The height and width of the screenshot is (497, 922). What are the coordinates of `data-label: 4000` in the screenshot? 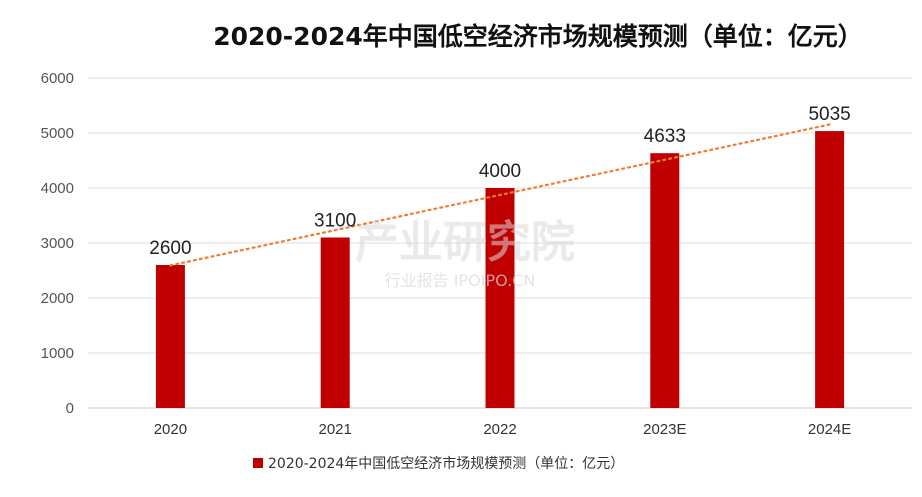 It's located at (500, 171).